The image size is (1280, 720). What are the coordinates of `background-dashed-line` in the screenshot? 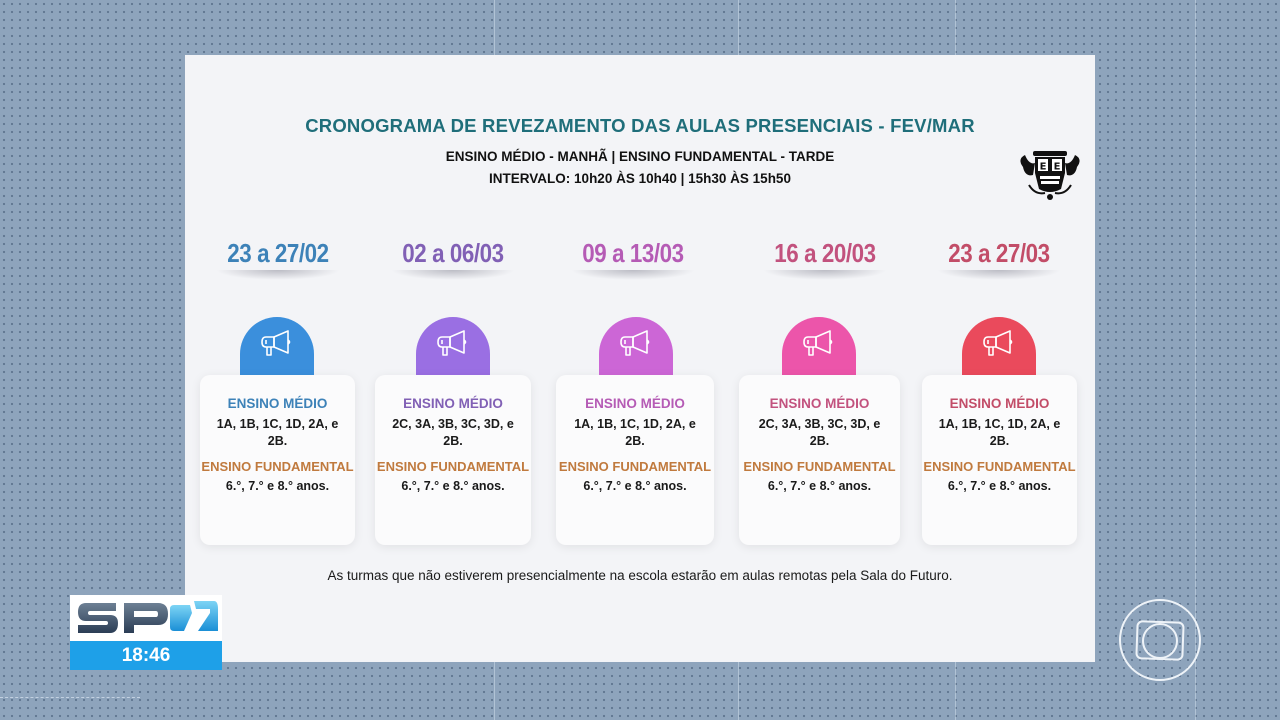 It's located at (70, 698).